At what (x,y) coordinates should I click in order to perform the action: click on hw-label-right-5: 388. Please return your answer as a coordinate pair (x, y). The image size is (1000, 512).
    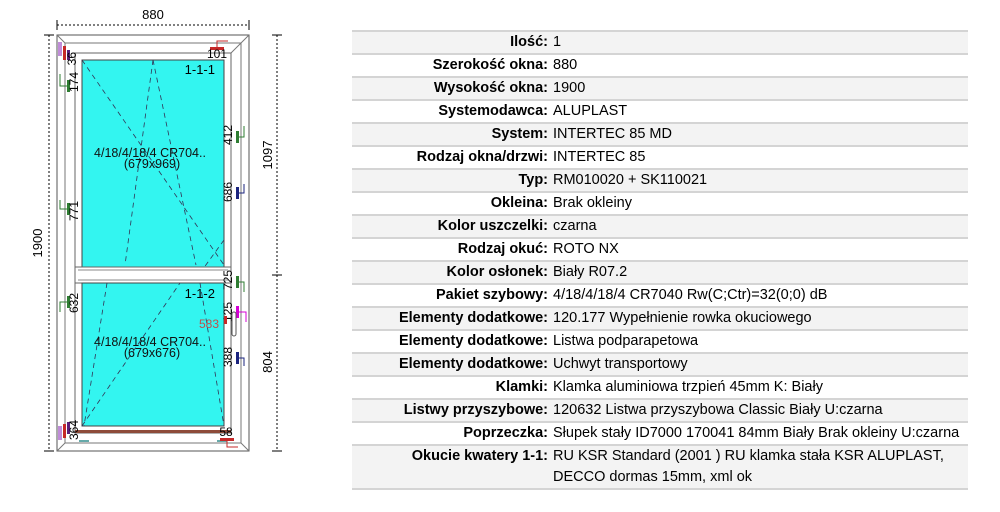
    Looking at the image, I should click on (228, 357).